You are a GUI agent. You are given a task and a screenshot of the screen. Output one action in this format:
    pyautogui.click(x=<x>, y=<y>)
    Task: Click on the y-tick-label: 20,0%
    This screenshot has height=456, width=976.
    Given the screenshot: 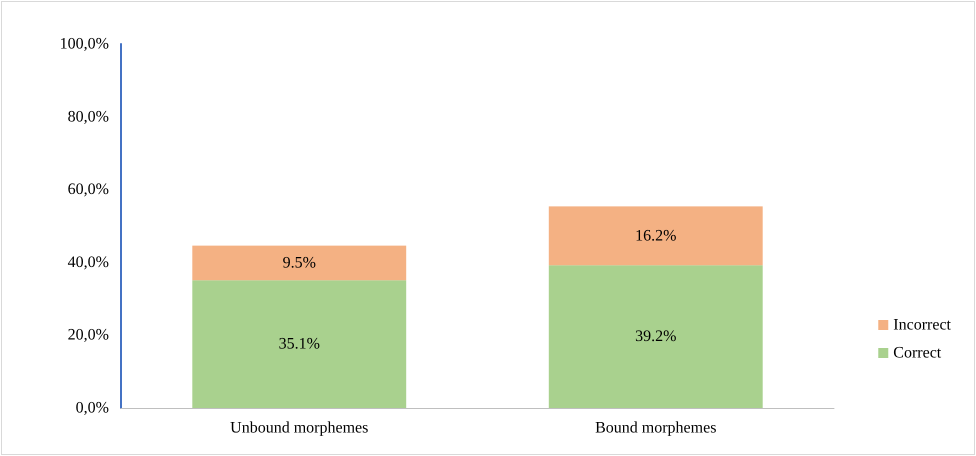 What is the action you would take?
    pyautogui.click(x=88, y=335)
    